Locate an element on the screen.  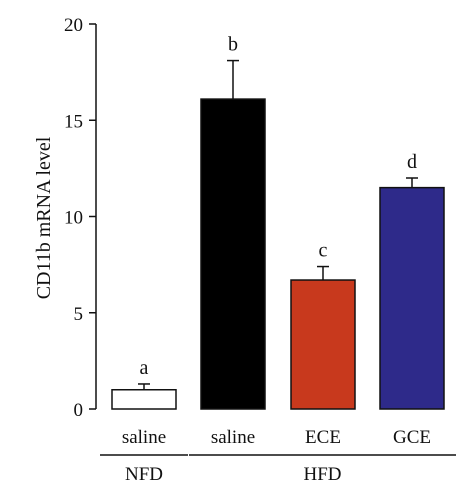
group-label-1: HFD is located at coordinates (322, 474).